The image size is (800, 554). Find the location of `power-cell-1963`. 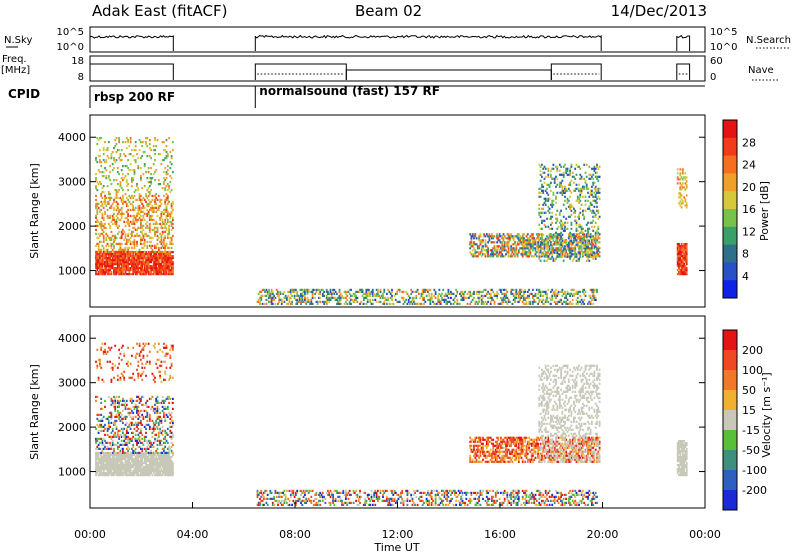

power-cell-1963 is located at coordinates (398, 289).